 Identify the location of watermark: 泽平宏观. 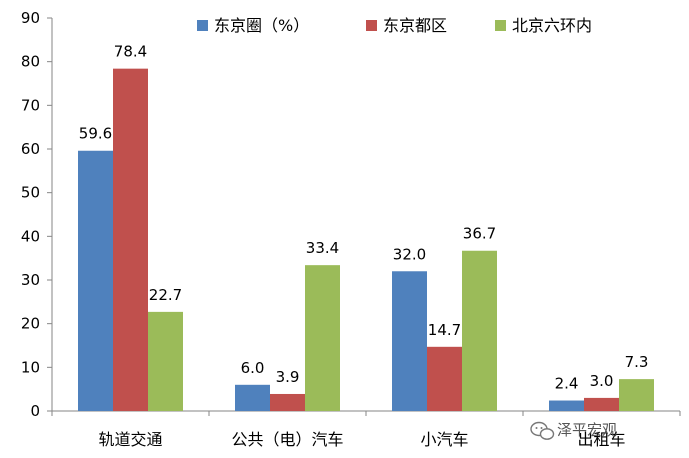
(573, 430).